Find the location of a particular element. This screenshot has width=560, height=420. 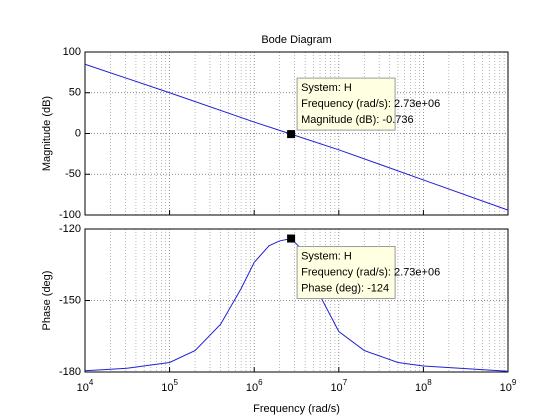

y-tick-label: -100 is located at coordinates (70, 215).